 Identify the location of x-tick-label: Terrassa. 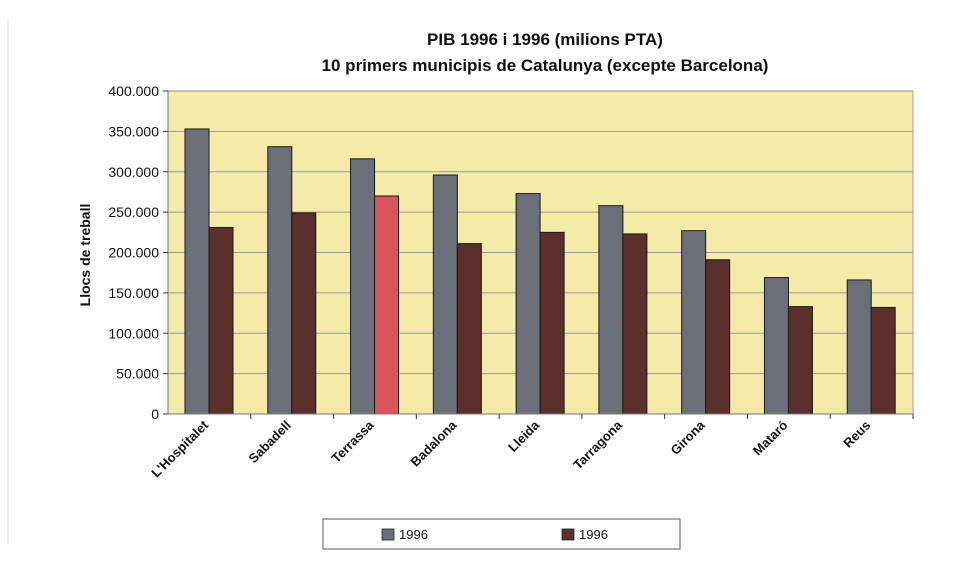
(352, 441).